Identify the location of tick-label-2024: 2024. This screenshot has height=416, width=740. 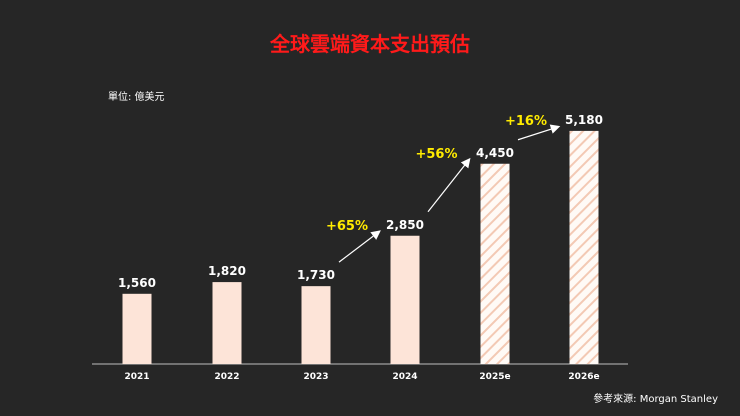
(404, 377).